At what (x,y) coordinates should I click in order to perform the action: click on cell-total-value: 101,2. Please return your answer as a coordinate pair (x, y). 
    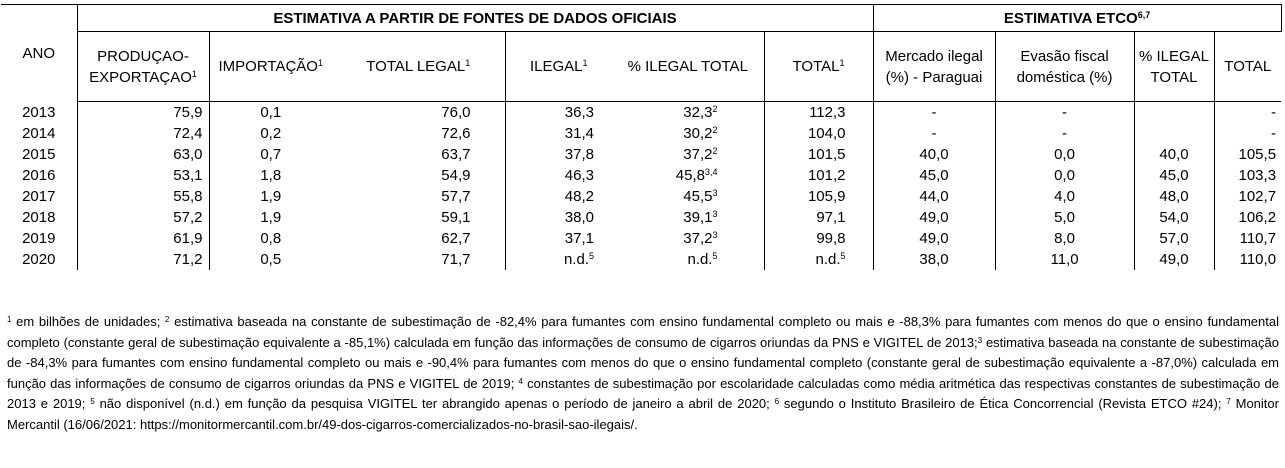
    Looking at the image, I should click on (826, 175).